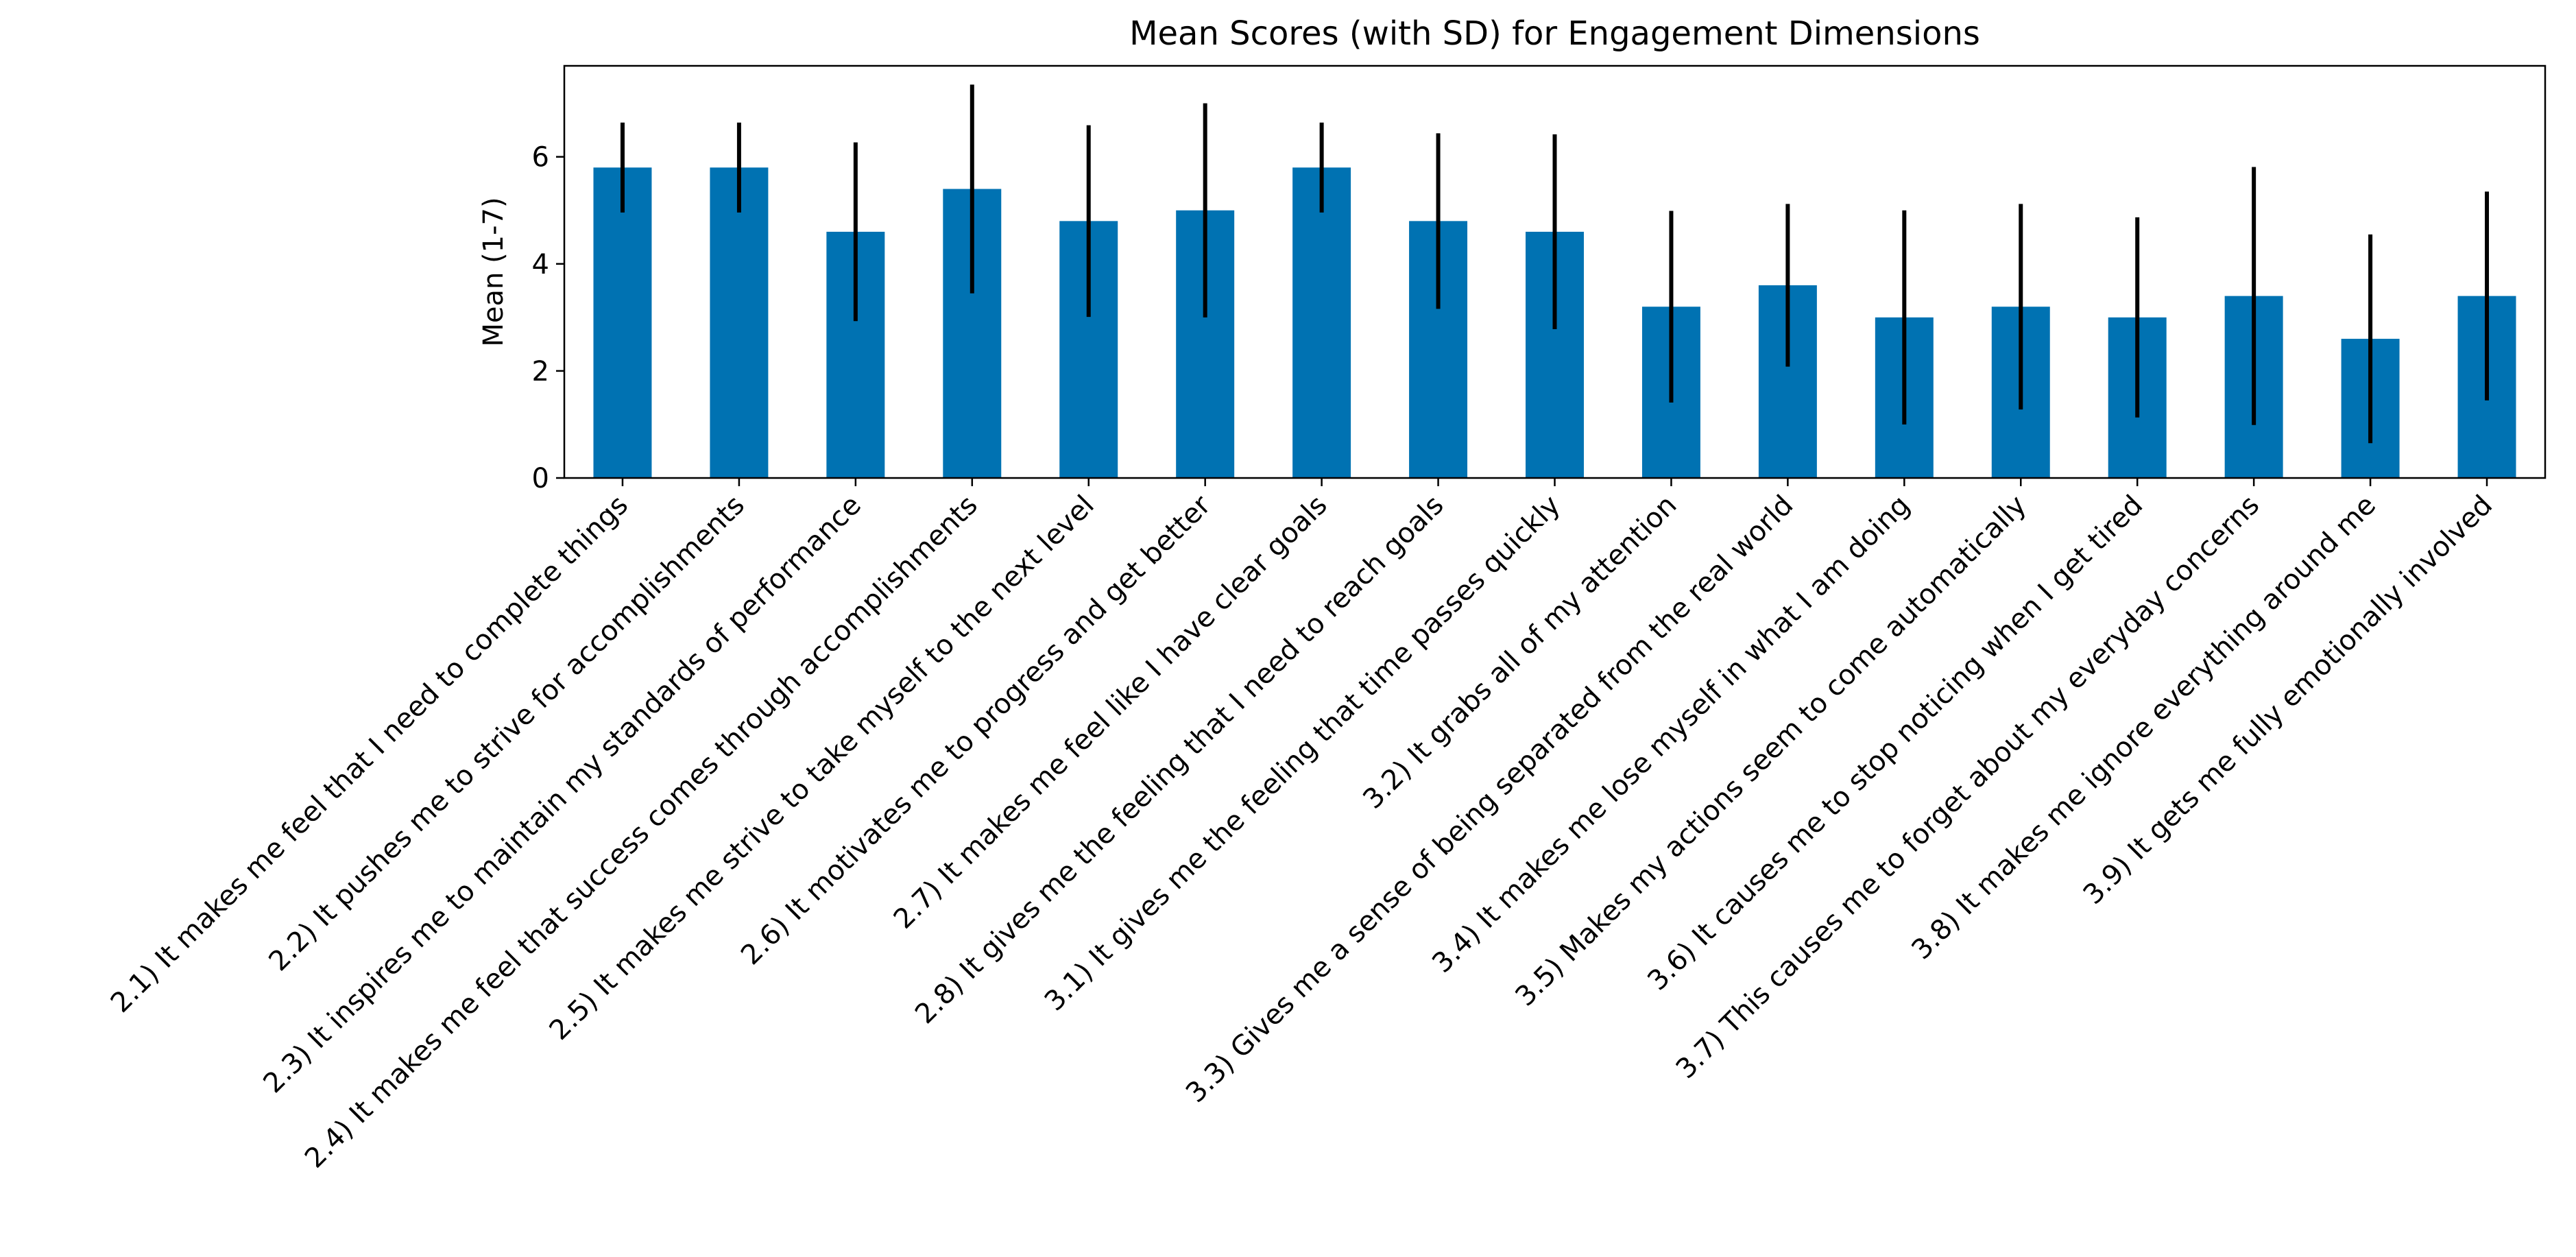 This screenshot has width=2576, height=1257. Describe the element at coordinates (541, 371) in the screenshot. I see `y-tick-label: 2` at that location.